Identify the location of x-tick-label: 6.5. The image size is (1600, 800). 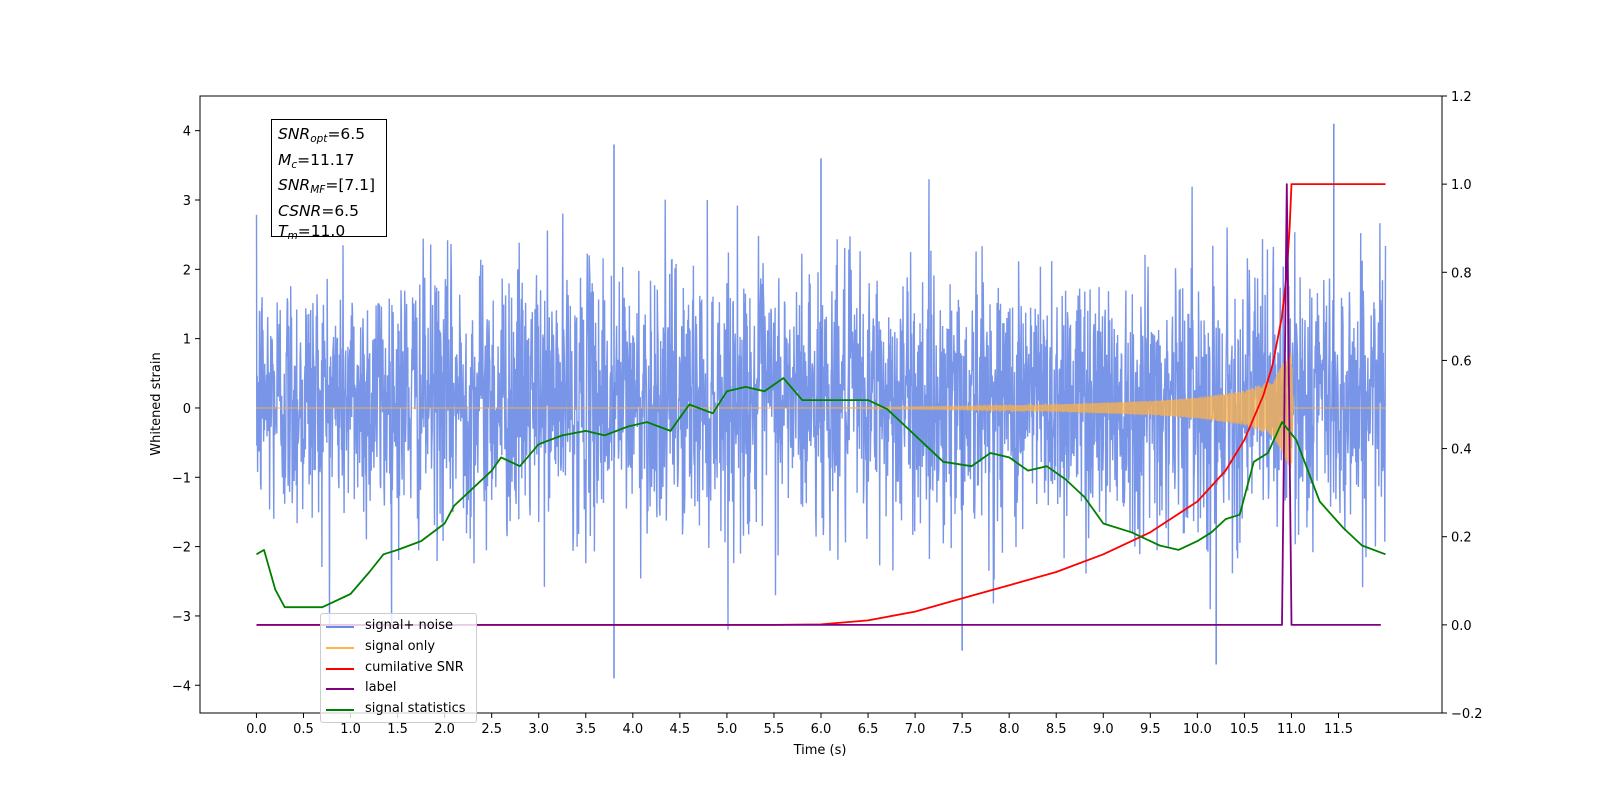
(868, 729).